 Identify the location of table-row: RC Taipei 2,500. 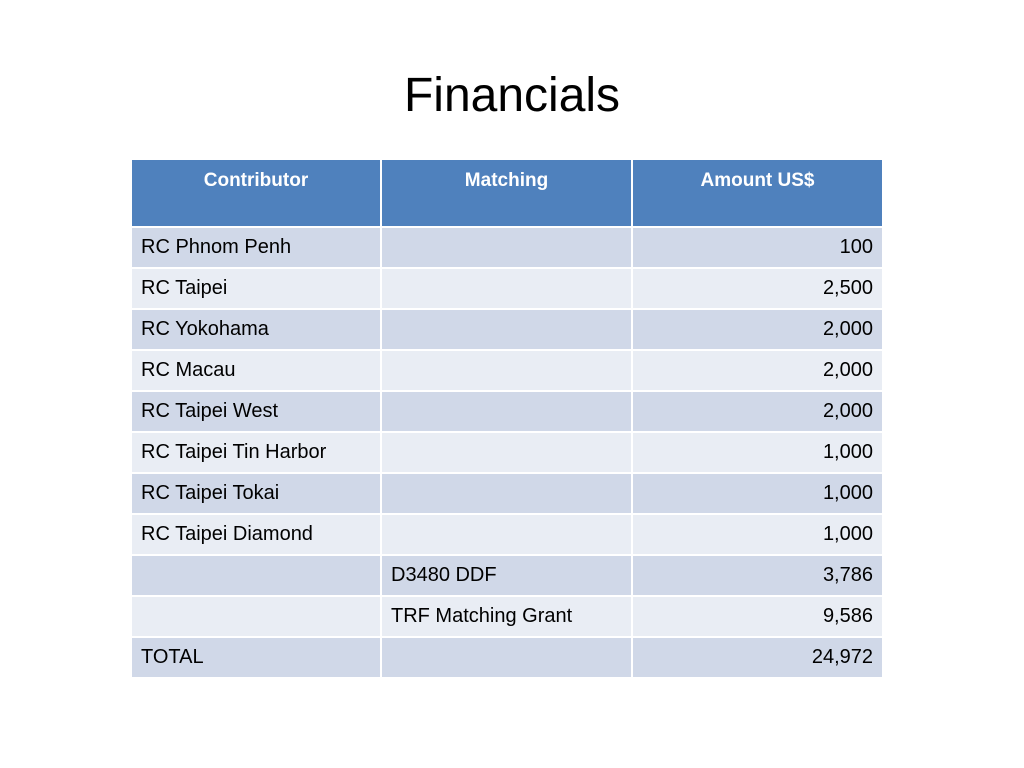
(507, 288).